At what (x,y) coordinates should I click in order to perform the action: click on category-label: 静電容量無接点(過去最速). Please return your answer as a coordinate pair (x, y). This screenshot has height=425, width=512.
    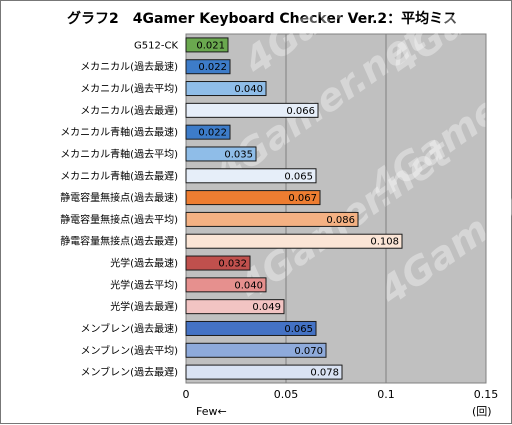
    Looking at the image, I should click on (119, 197).